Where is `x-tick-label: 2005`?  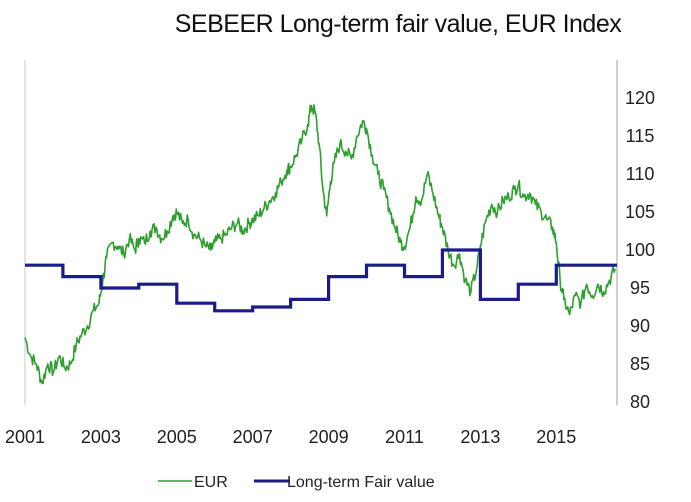 x-tick-label: 2005 is located at coordinates (177, 437).